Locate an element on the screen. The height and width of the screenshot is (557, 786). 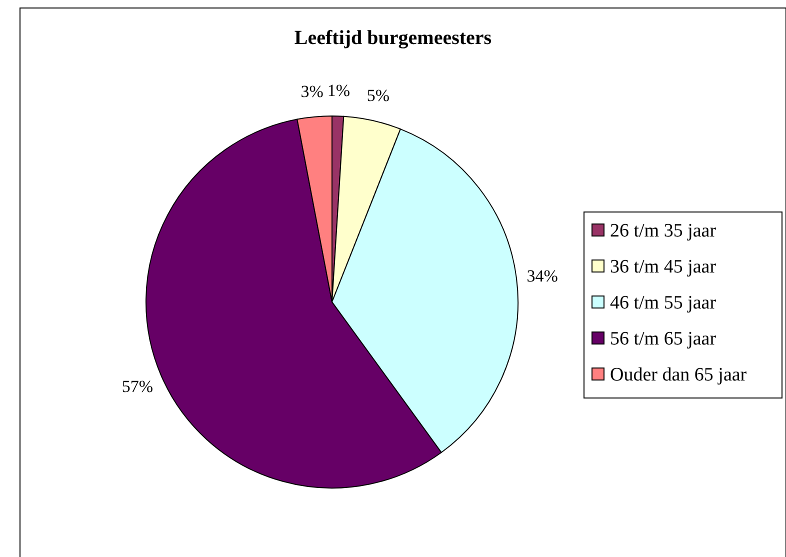
legend-label: 36 t/m 45 jaar is located at coordinates (663, 267).